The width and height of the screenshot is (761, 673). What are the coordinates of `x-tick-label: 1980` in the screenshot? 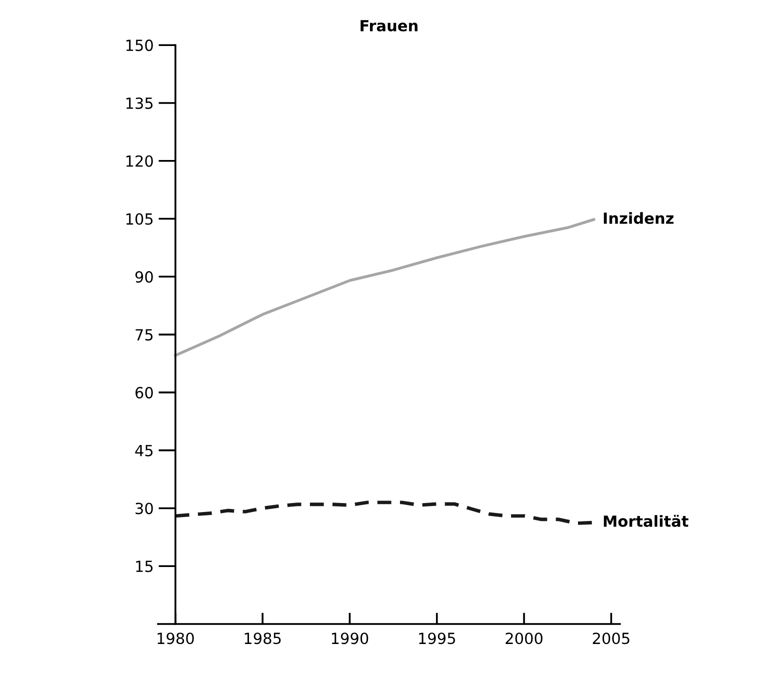 It's located at (176, 638).